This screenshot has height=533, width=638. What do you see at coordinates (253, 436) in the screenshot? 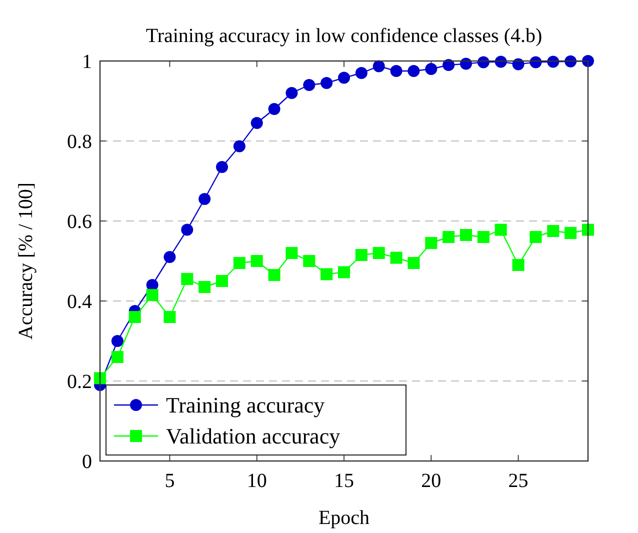
I see `legend-label: Validation accuracy` at bounding box center [253, 436].